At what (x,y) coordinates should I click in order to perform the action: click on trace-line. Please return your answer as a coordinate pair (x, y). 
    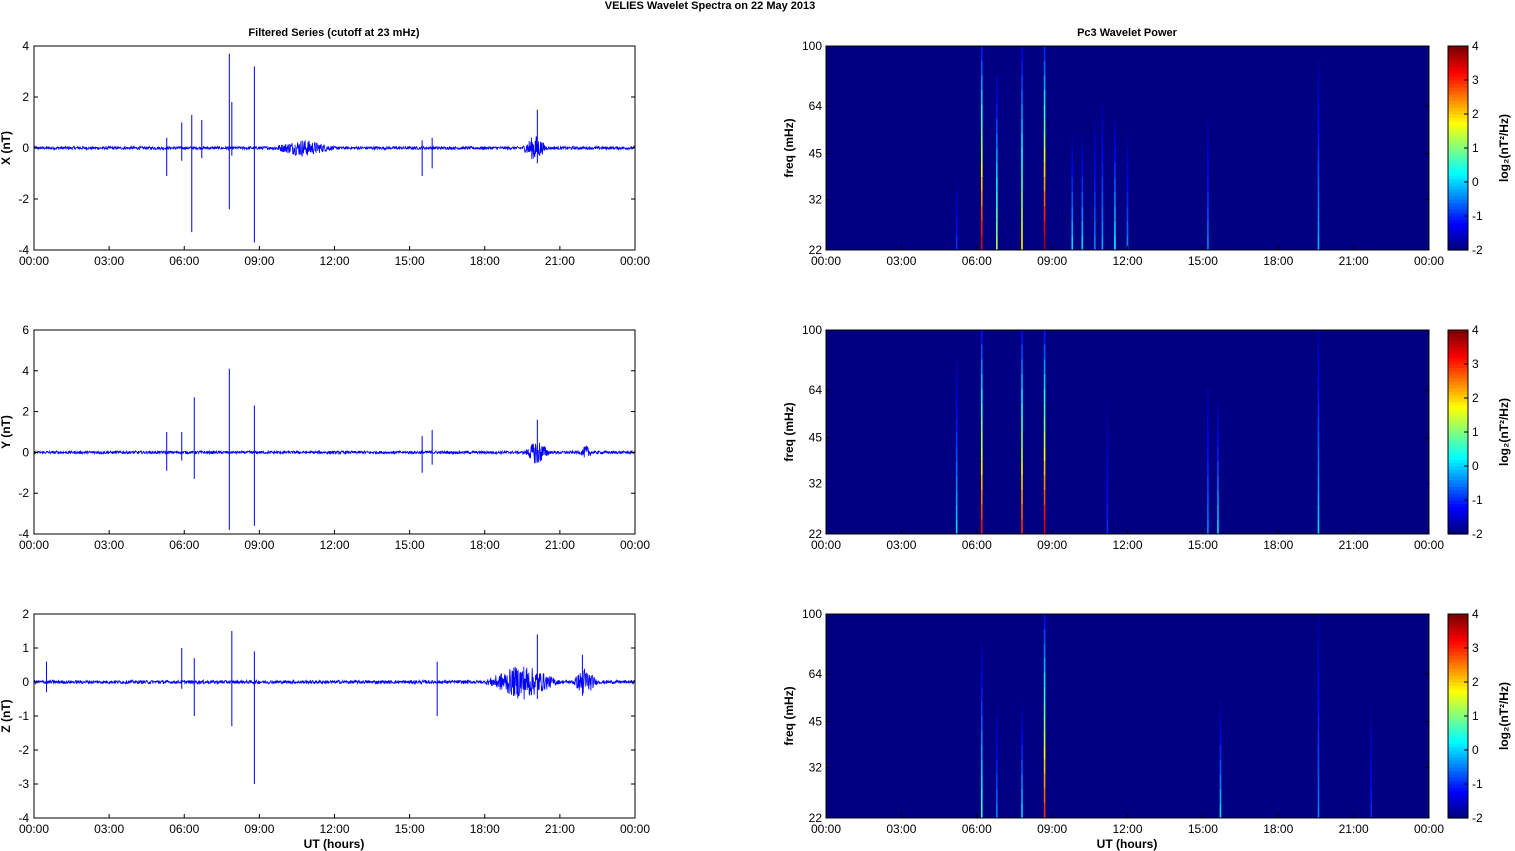
    Looking at the image, I should click on (334, 148).